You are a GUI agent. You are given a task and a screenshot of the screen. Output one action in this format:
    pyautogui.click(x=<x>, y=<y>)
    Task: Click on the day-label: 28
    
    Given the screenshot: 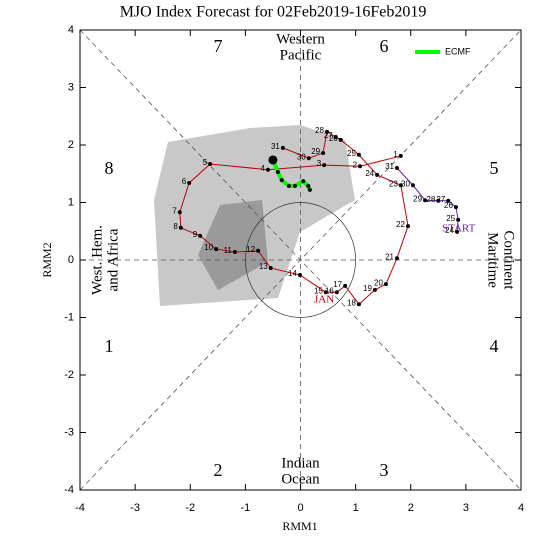 What is the action you would take?
    pyautogui.click(x=430, y=199)
    